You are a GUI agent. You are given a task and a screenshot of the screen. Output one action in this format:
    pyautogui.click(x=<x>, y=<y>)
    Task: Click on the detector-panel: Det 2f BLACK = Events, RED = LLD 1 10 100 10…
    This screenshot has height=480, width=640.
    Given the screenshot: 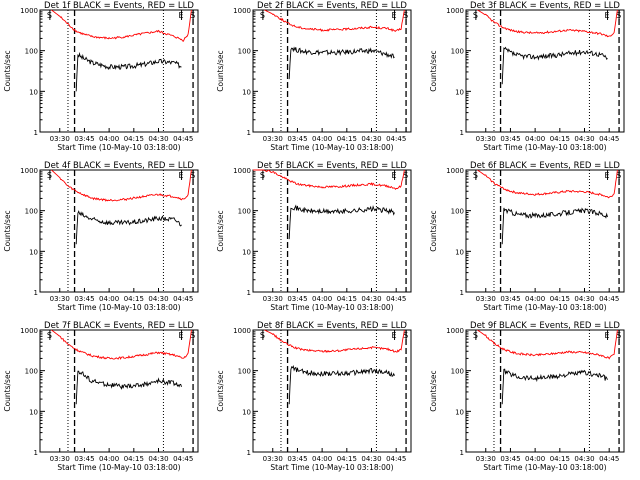 What is the action you would take?
    pyautogui.click(x=314, y=76)
    